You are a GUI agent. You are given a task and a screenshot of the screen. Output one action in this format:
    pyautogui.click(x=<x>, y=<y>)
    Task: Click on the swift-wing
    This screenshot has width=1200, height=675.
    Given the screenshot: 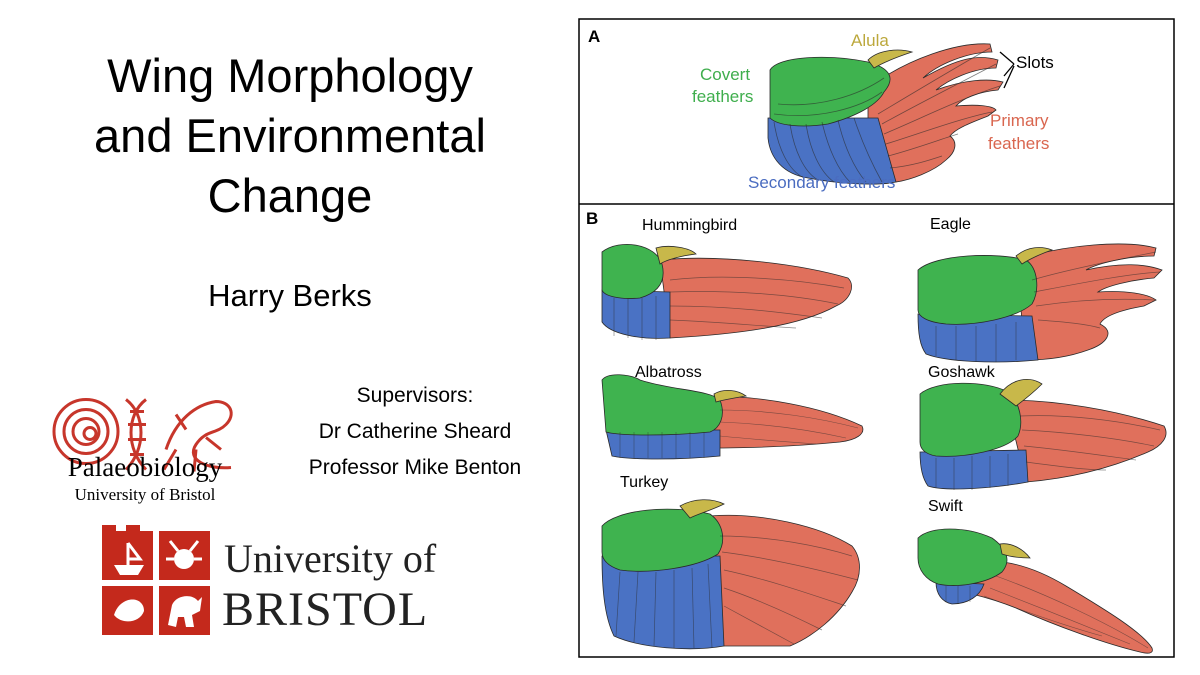 What is the action you would take?
    pyautogui.click(x=1035, y=591)
    